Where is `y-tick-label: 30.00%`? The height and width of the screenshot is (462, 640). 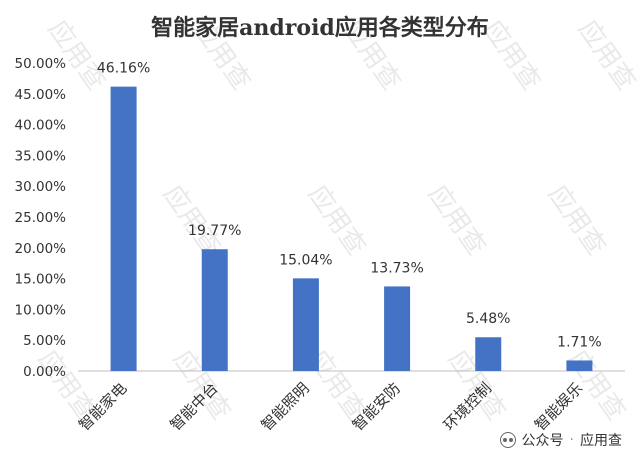 y-tick-label: 30.00% is located at coordinates (41, 187).